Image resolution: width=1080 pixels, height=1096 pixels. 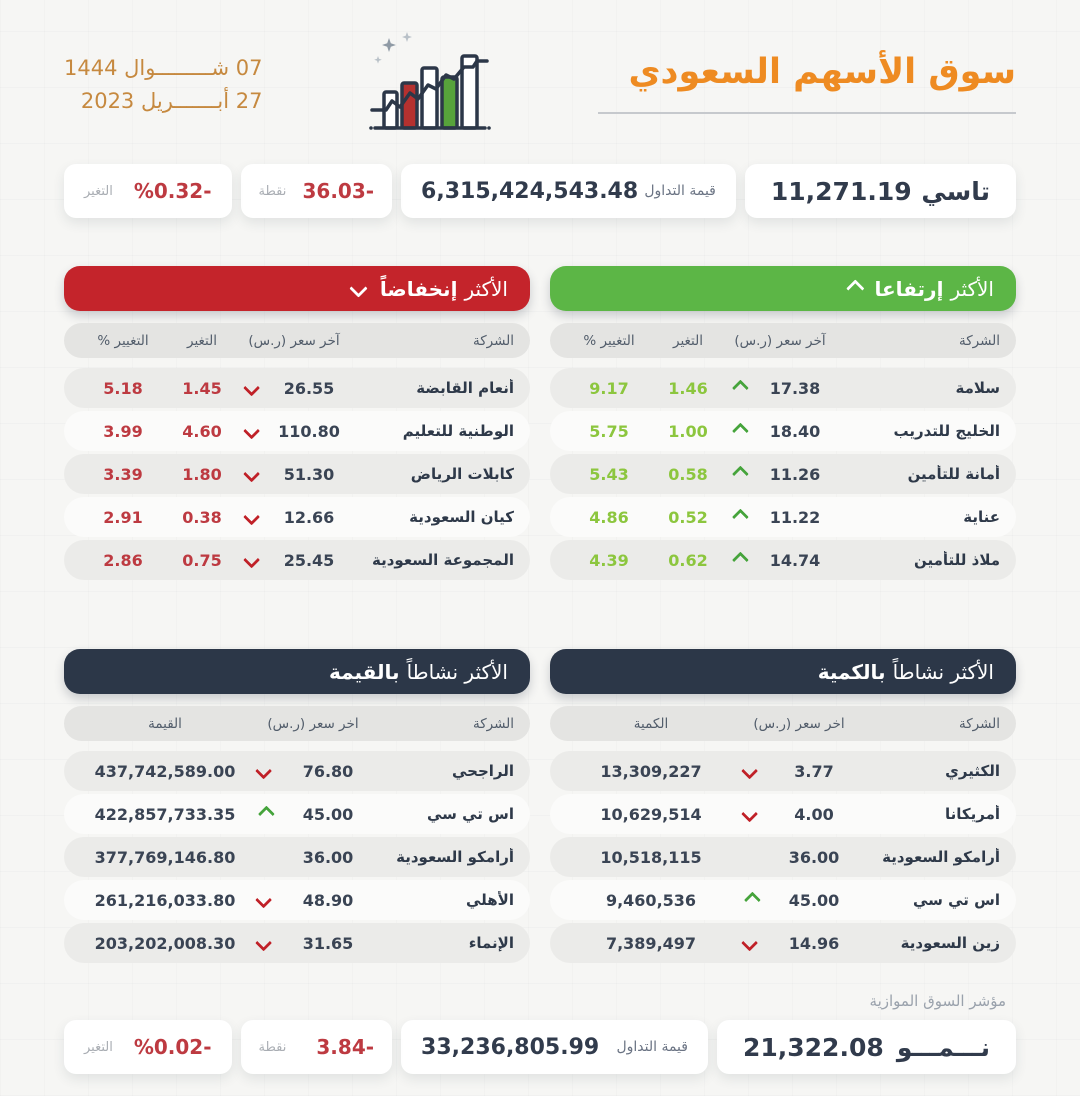 I want to click on table-row: كابلات الرياض 51.30 1.80 3.39, so click(x=297, y=474).